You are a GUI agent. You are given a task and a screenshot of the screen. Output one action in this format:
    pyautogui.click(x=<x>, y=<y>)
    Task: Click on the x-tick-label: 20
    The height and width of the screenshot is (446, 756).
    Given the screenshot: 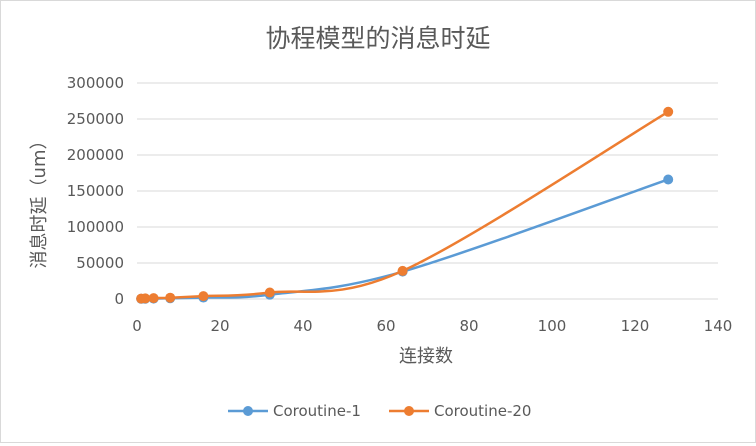 What is the action you would take?
    pyautogui.click(x=219, y=326)
    